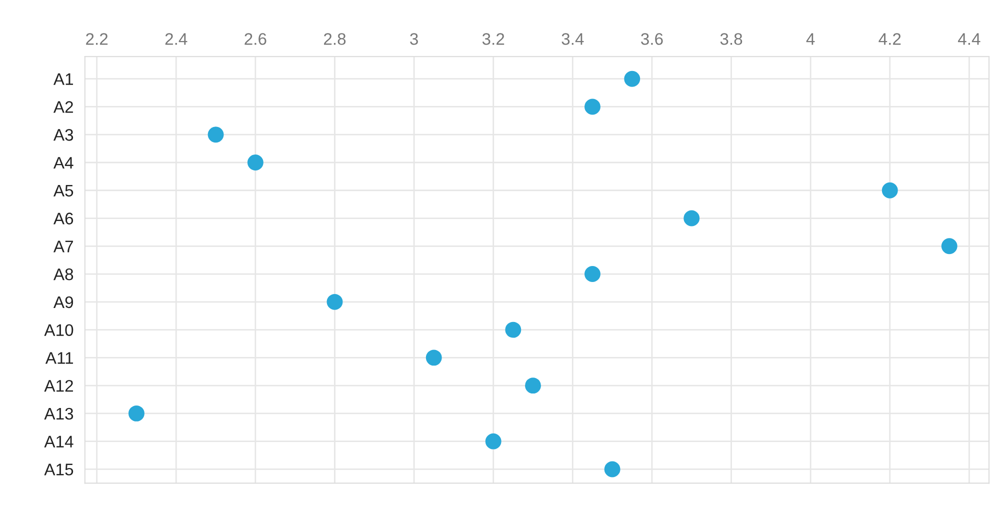 Image resolution: width=999 pixels, height=514 pixels. Describe the element at coordinates (810, 39) in the screenshot. I see `x-tick-label: 4` at that location.